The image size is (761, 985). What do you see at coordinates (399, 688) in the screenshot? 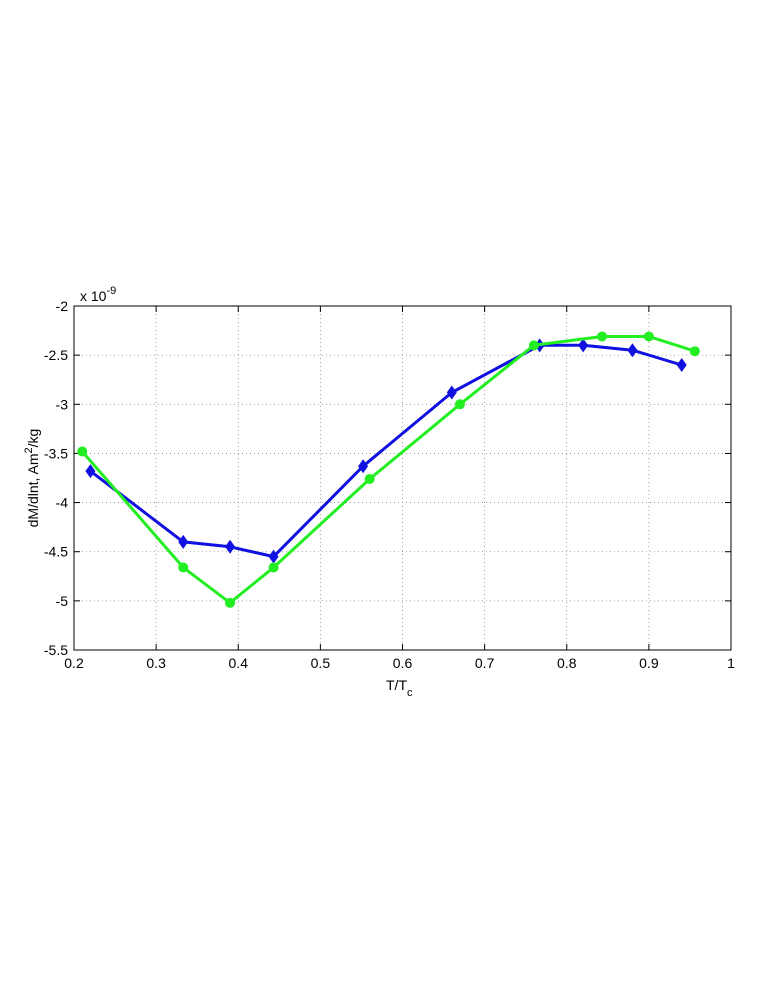
I see `x-axis-label: T/Tc` at bounding box center [399, 688].